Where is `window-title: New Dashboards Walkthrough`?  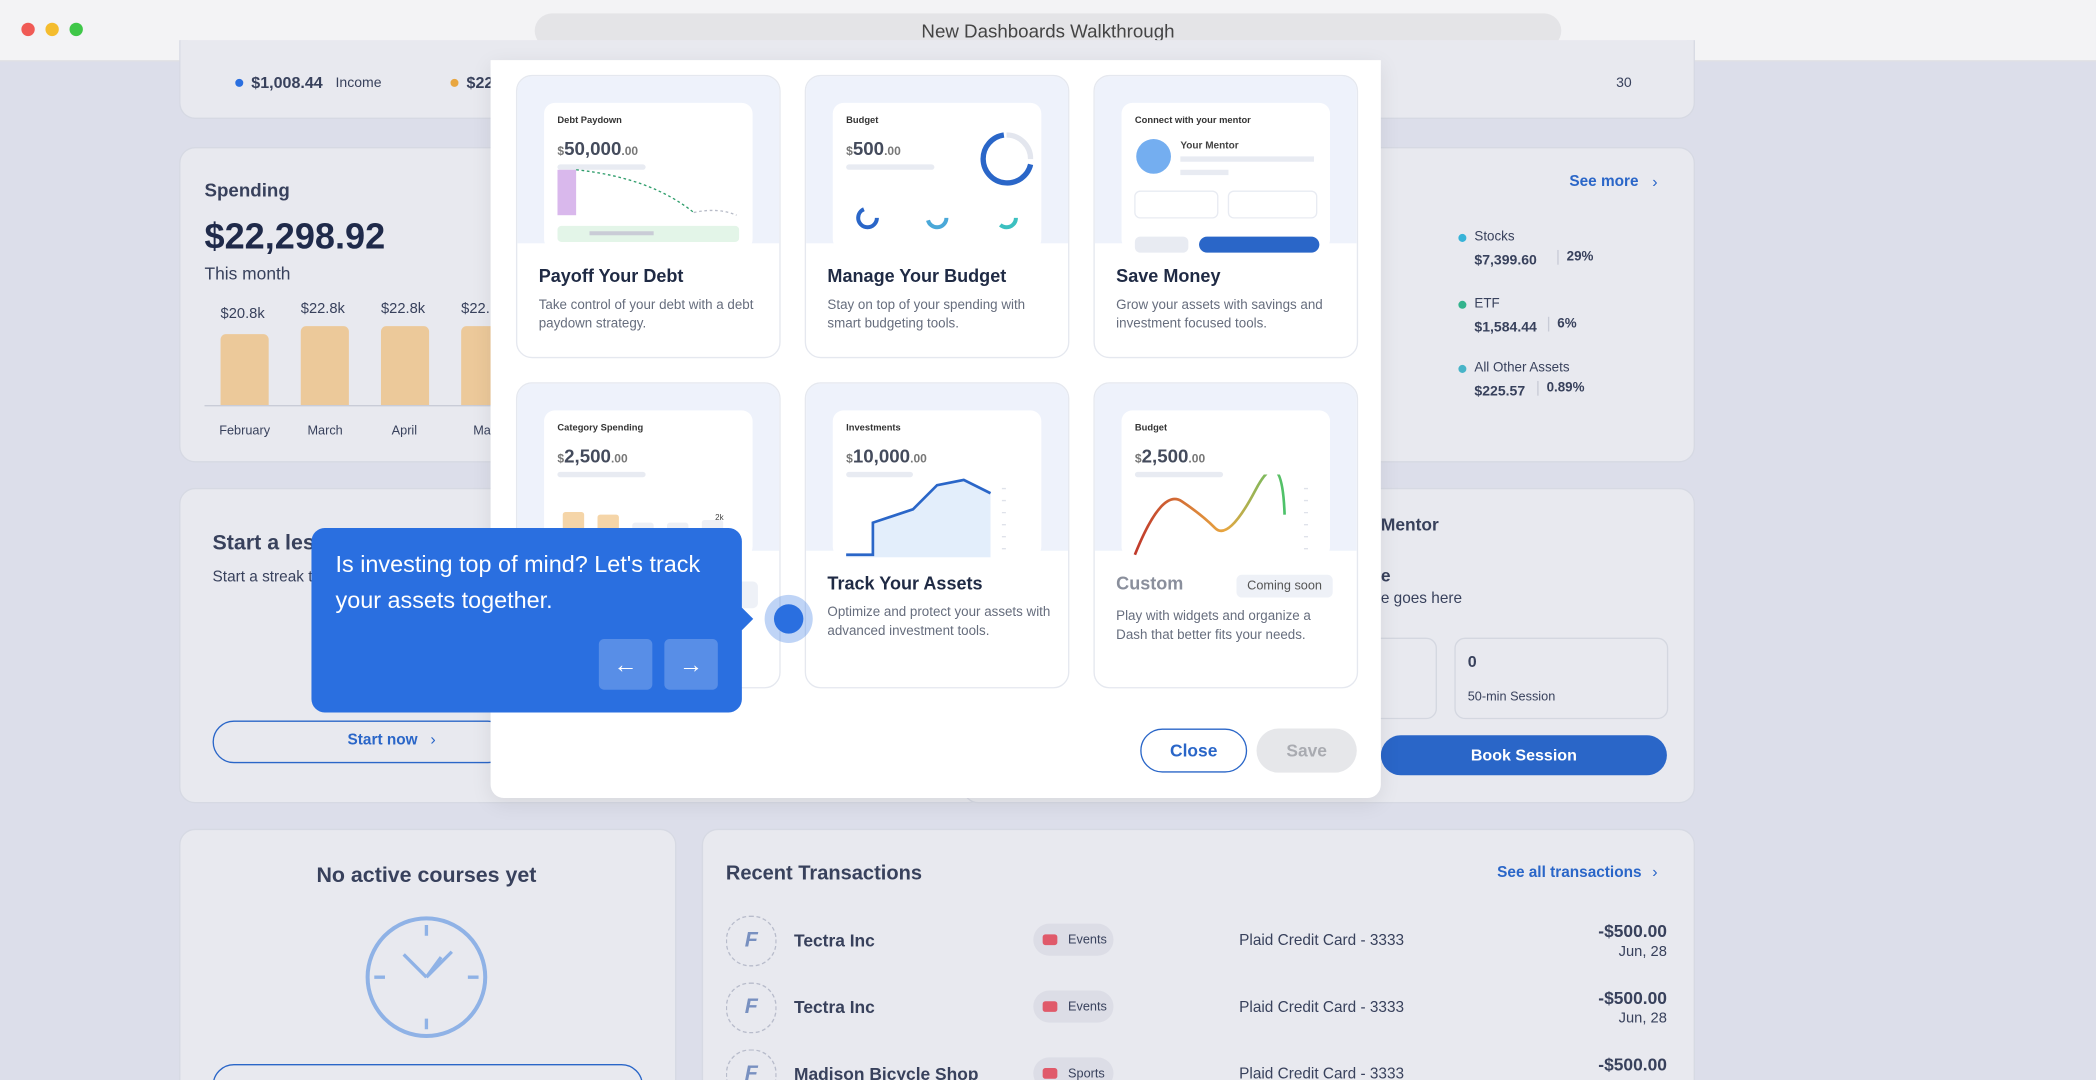 window-title: New Dashboards Walkthrough is located at coordinates (1048, 31).